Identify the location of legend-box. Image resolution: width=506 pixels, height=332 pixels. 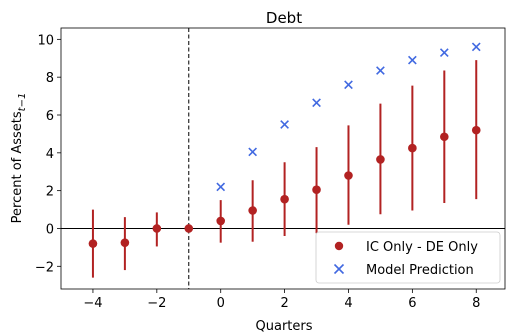
(408, 257).